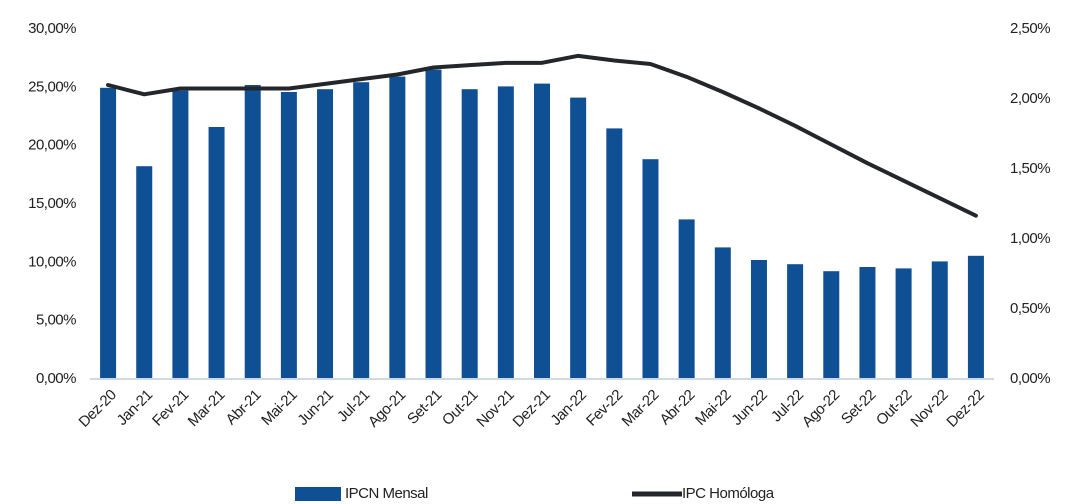  I want to click on x-tick-label: Dez-21, so click(532, 409).